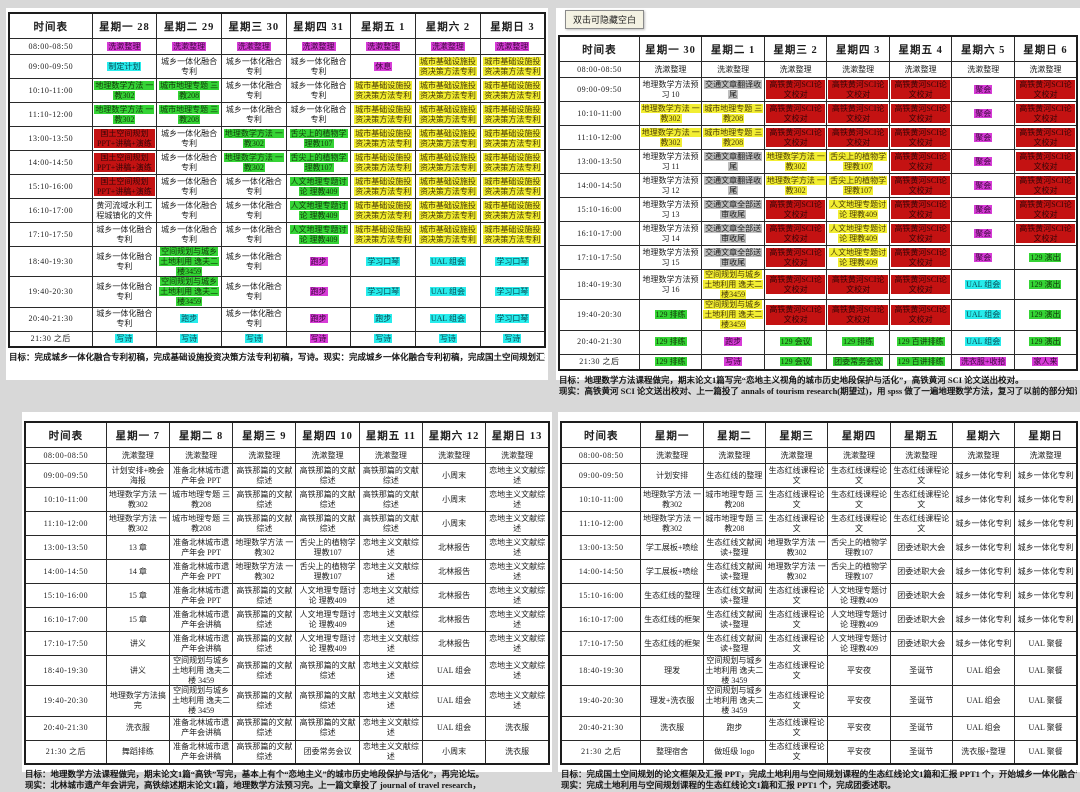 This screenshot has width=1080, height=792. I want to click on schedule-cell: 国土空间规划 PPT+讲稿+演练, so click(124, 162).